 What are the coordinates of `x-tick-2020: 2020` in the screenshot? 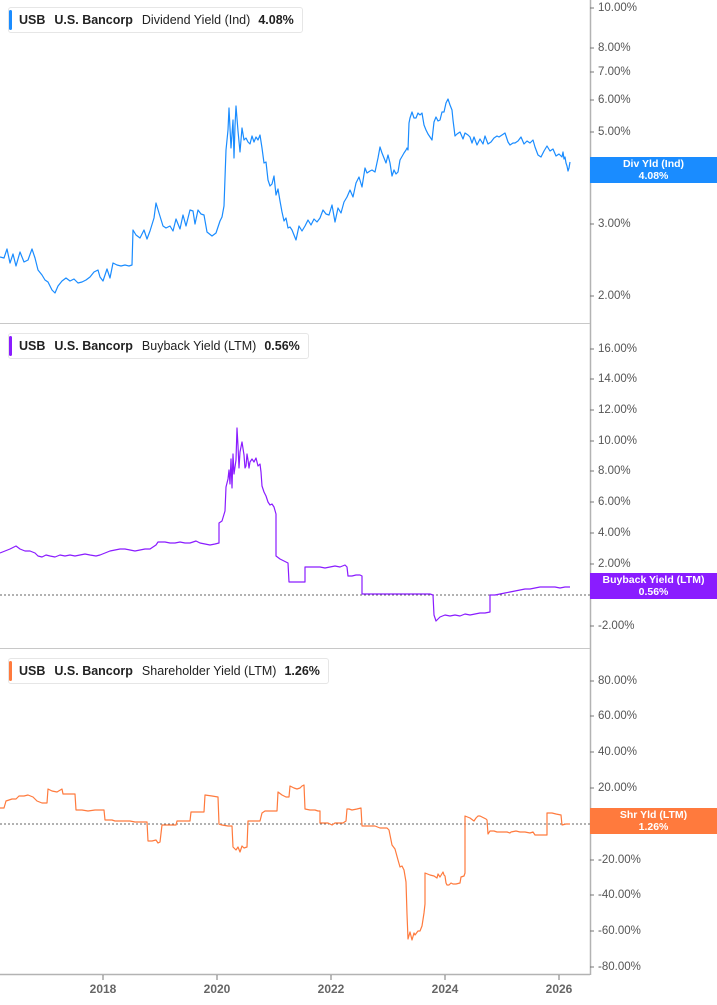 It's located at (217, 989).